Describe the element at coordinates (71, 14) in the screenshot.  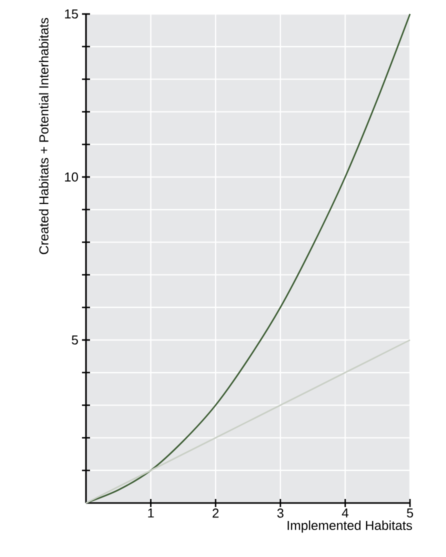
I see `y-tick-label: 15` at that location.